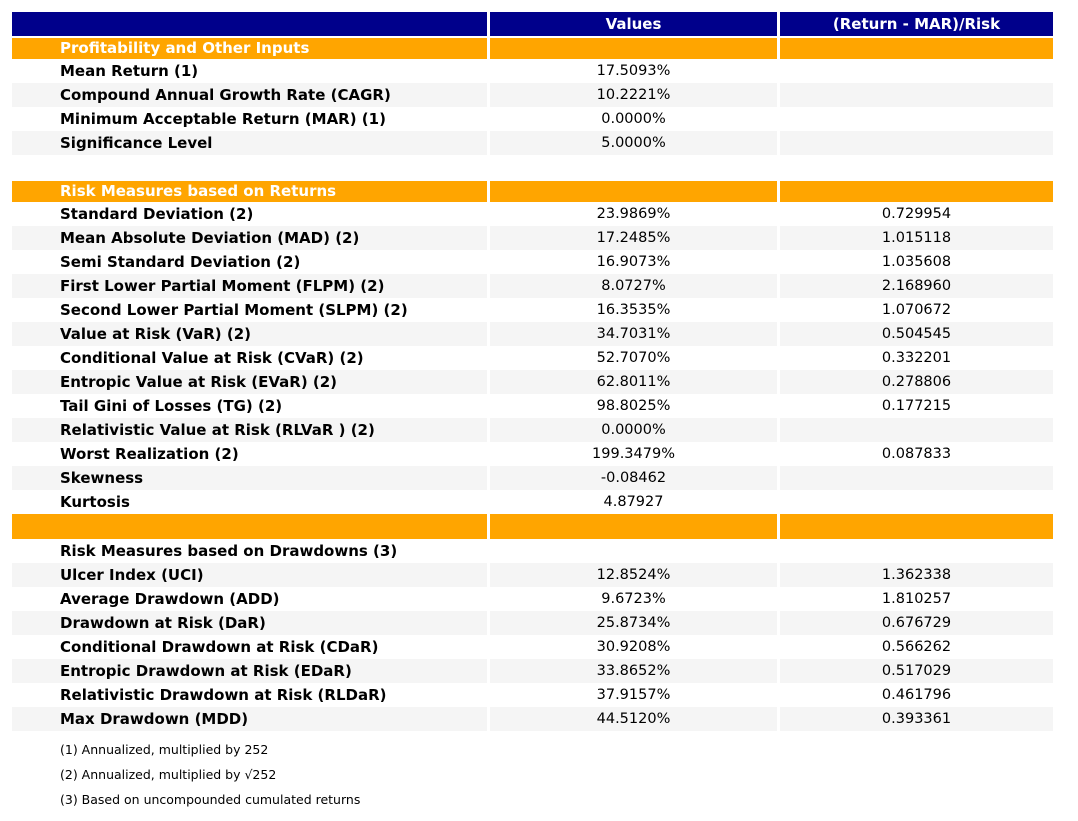 The width and height of the screenshot is (1078, 821). Describe the element at coordinates (249, 95) in the screenshot. I see `metric-label: Compound Annual Growth Rate (CAGR)` at that location.